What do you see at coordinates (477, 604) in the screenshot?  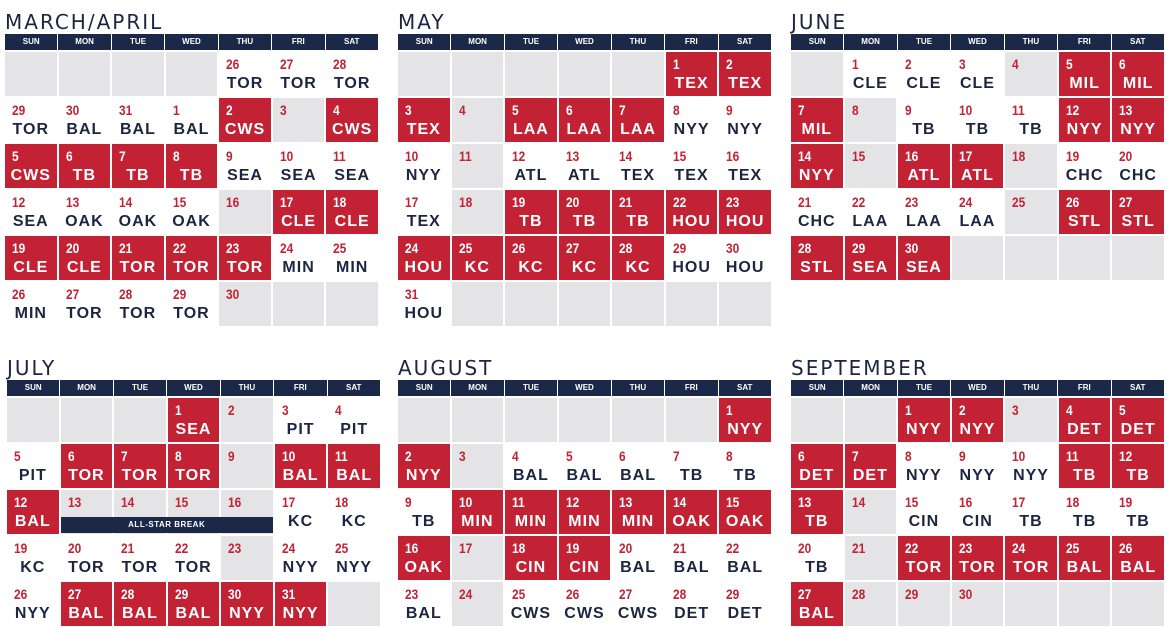 I see `off-day-cell: 24` at bounding box center [477, 604].